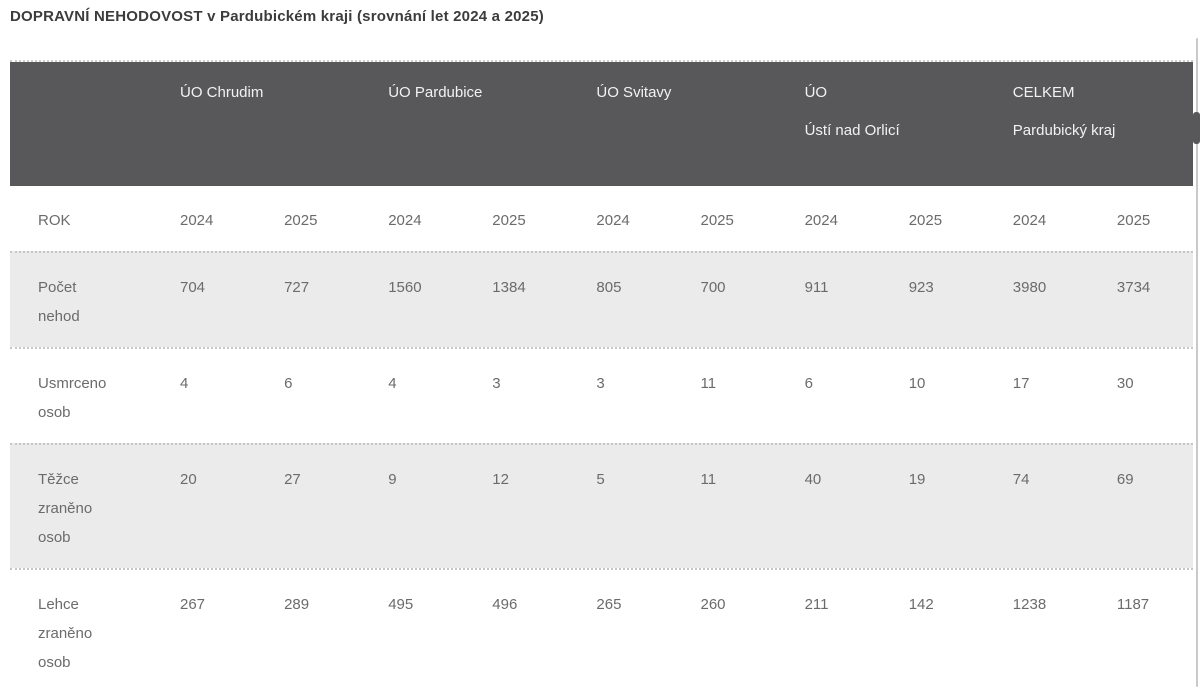 The width and height of the screenshot is (1200, 687). I want to click on value-cell: 1238, so click(1029, 604).